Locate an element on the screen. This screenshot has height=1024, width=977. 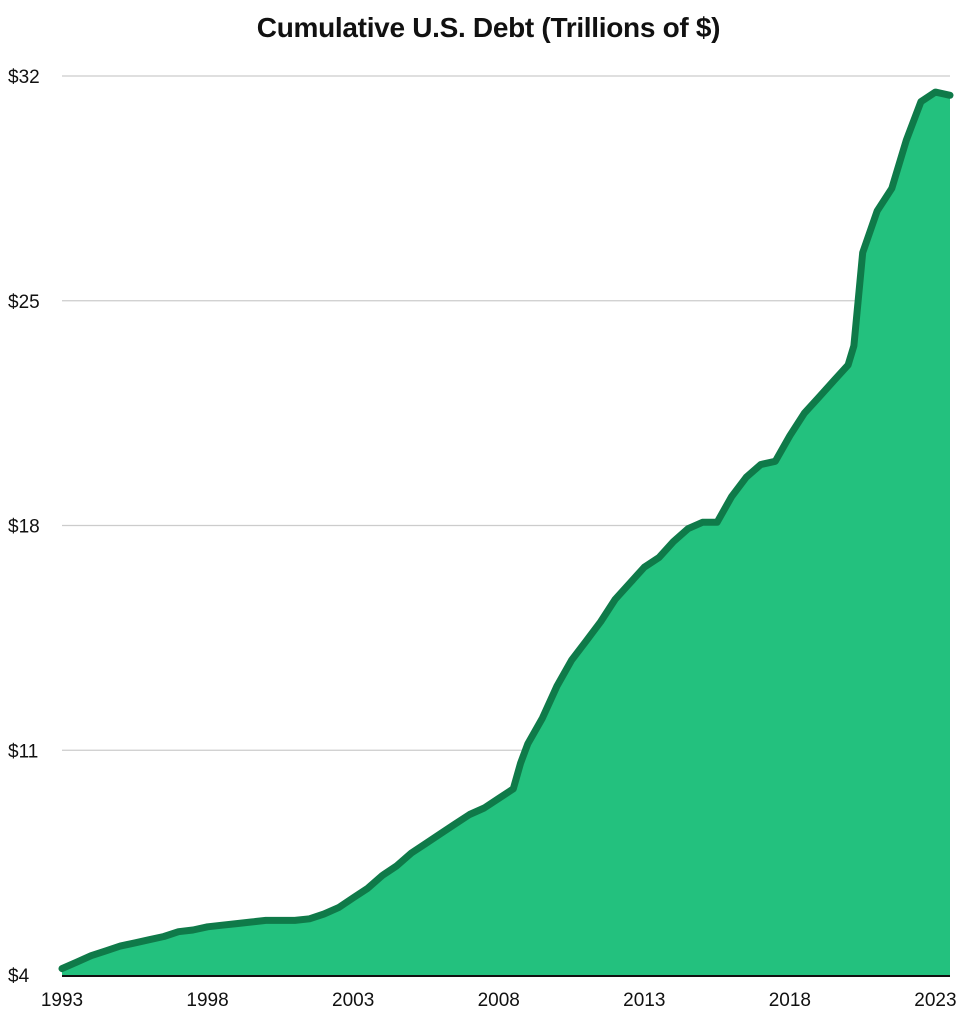
y-tick-label: $25 is located at coordinates (24, 302).